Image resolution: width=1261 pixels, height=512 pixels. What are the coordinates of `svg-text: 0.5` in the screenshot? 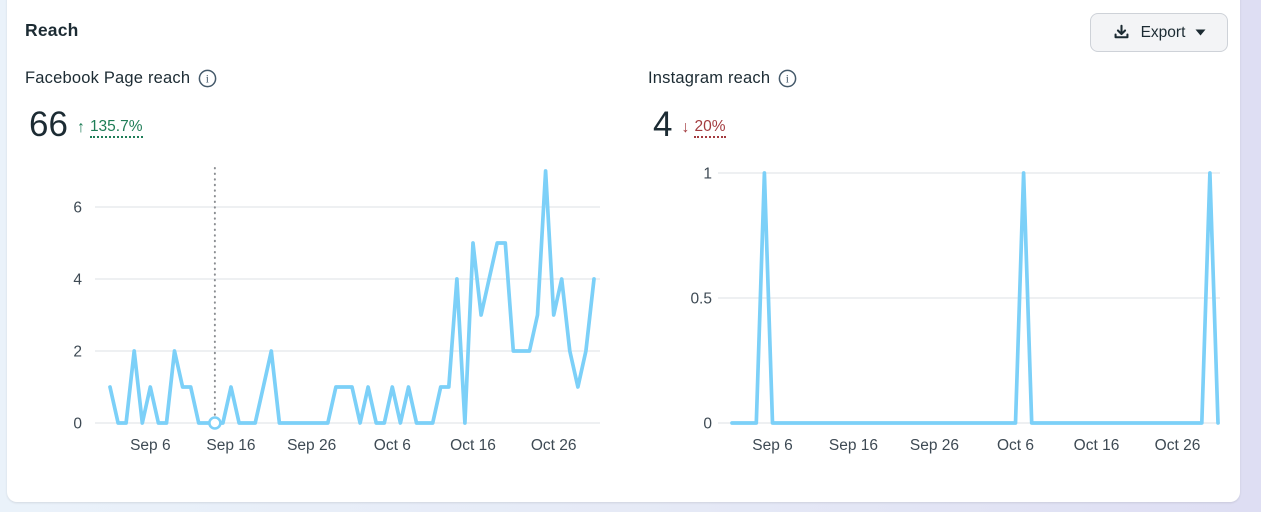 It's located at (701, 299).